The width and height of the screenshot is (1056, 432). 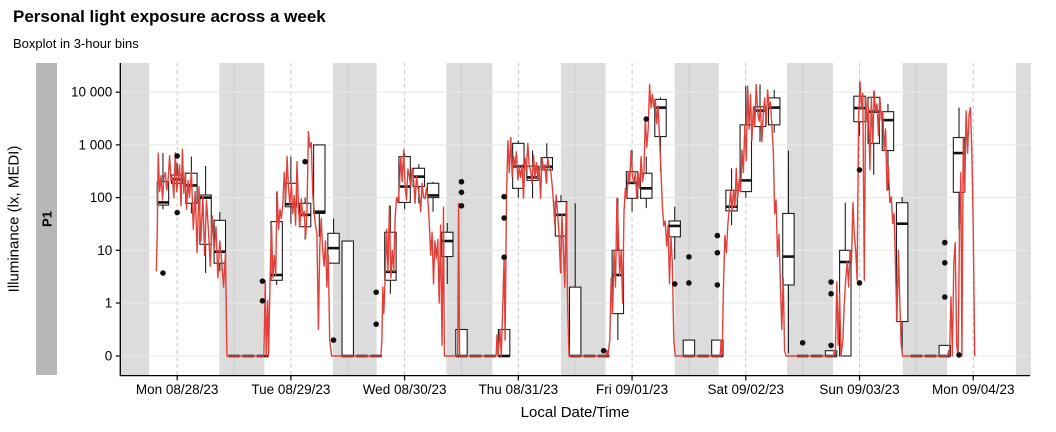 I want to click on y-tick-label: 0, so click(x=109, y=356).